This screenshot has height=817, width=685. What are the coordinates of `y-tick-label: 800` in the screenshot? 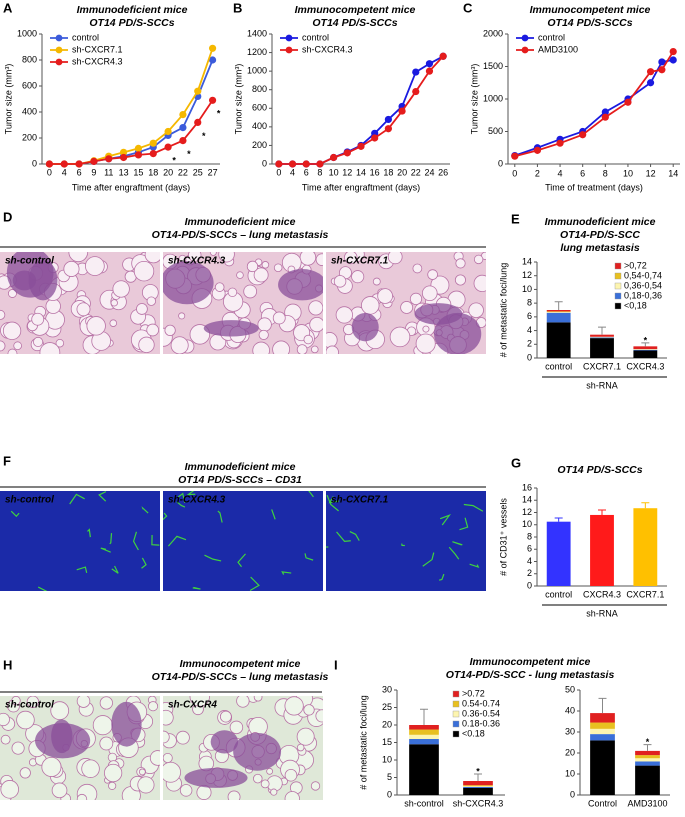 It's located at (259, 89).